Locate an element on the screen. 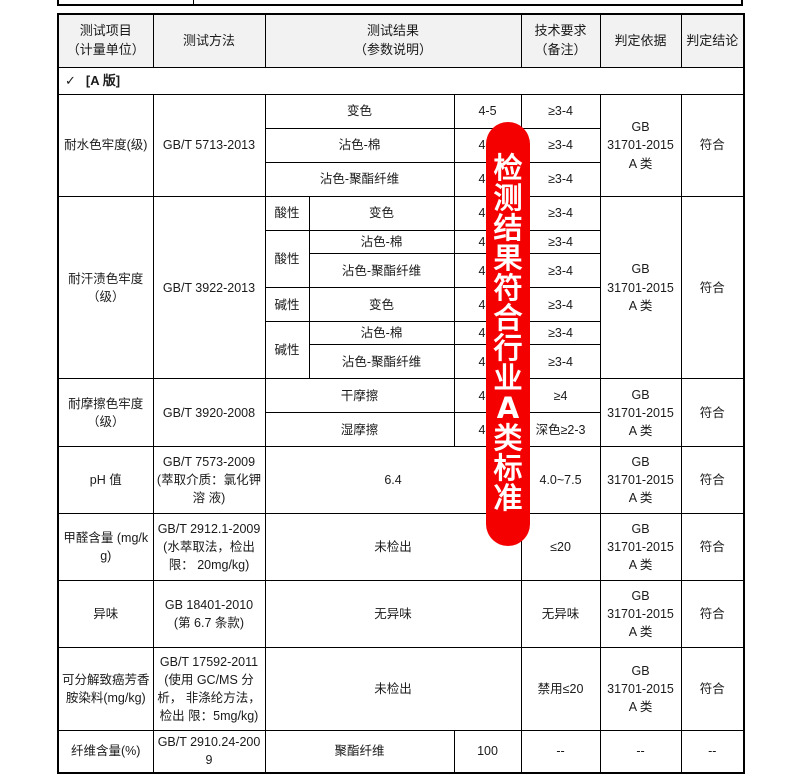  item-line1: 甲醛含量 is located at coordinates (88, 538).